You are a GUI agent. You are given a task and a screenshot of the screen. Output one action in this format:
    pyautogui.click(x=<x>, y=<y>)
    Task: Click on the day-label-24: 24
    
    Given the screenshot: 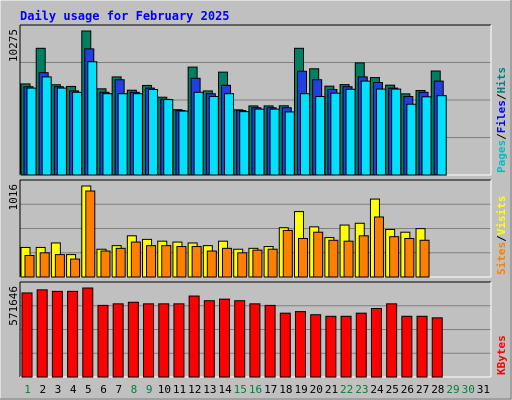 What is the action you would take?
    pyautogui.click(x=377, y=389)
    